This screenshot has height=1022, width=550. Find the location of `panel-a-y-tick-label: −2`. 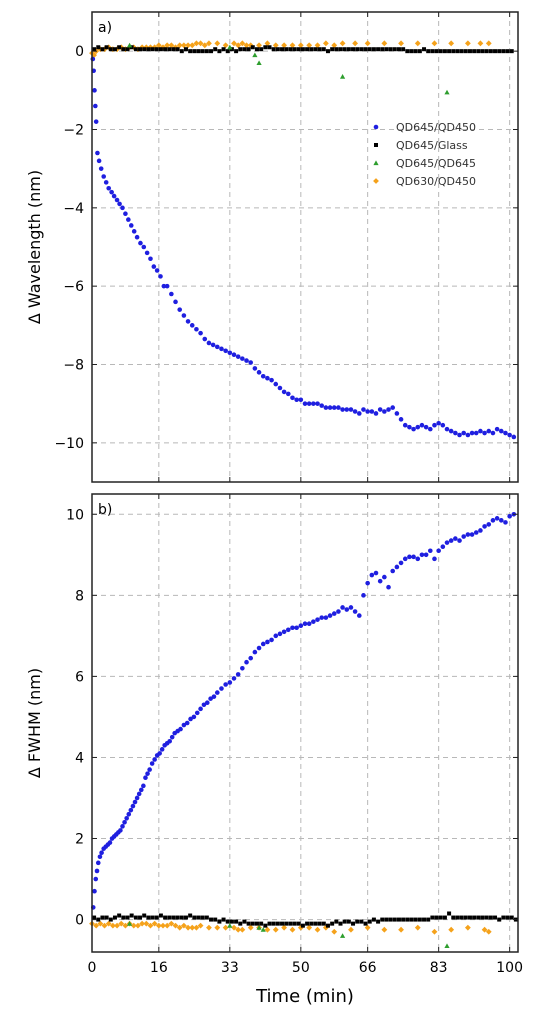

panel-a-y-tick-label: −2 is located at coordinates (73, 131).